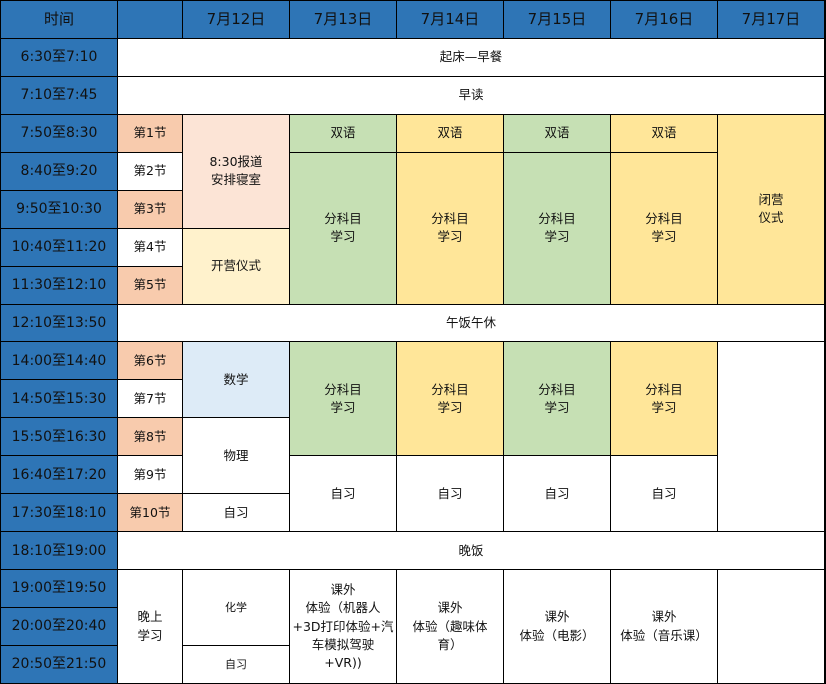  I want to click on dinner-row: 晚饭, so click(471, 551).